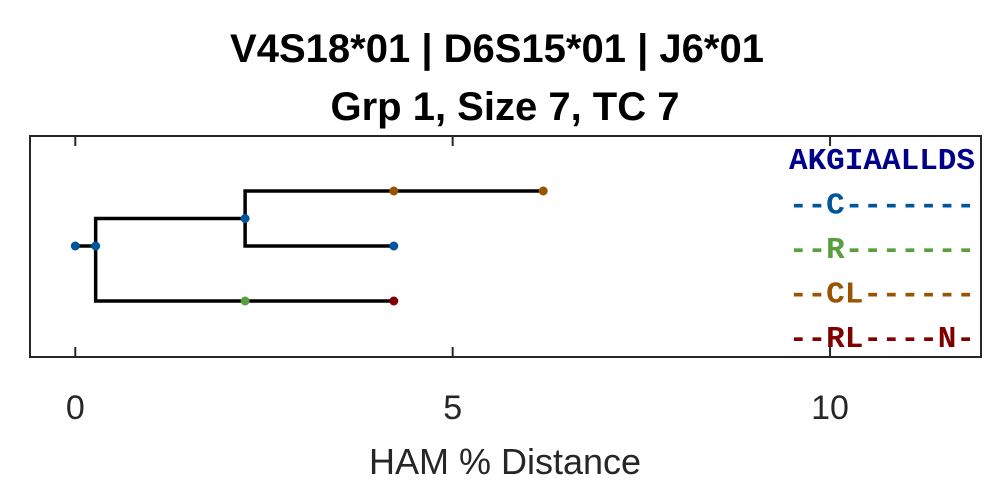 This screenshot has width=991, height=487. Describe the element at coordinates (75, 408) in the screenshot. I see `x-tick-label: 0` at that location.